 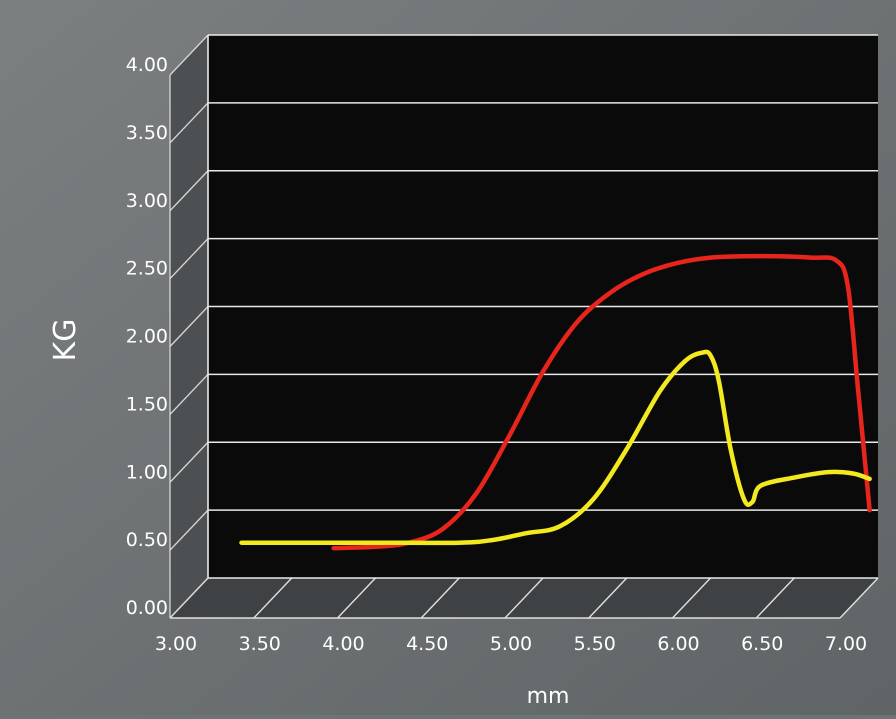 I want to click on x-tick-label: 7.00, so click(x=846, y=644).